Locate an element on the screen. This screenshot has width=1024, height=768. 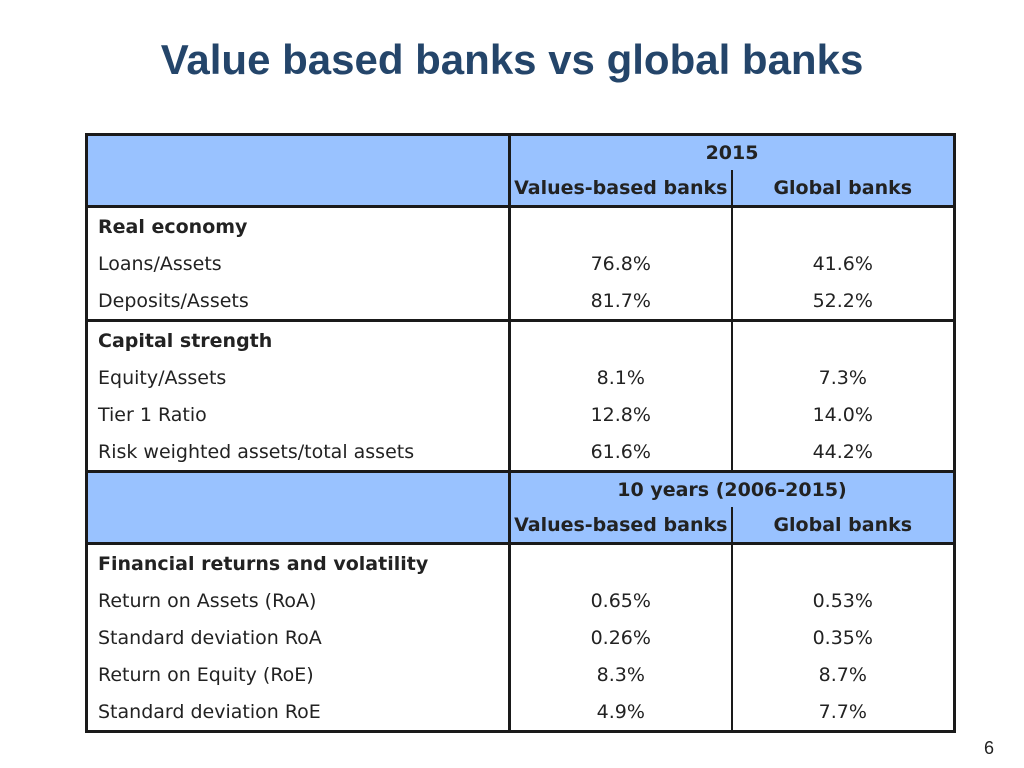
row-label: Tier 1 Ratio is located at coordinates (298, 414).